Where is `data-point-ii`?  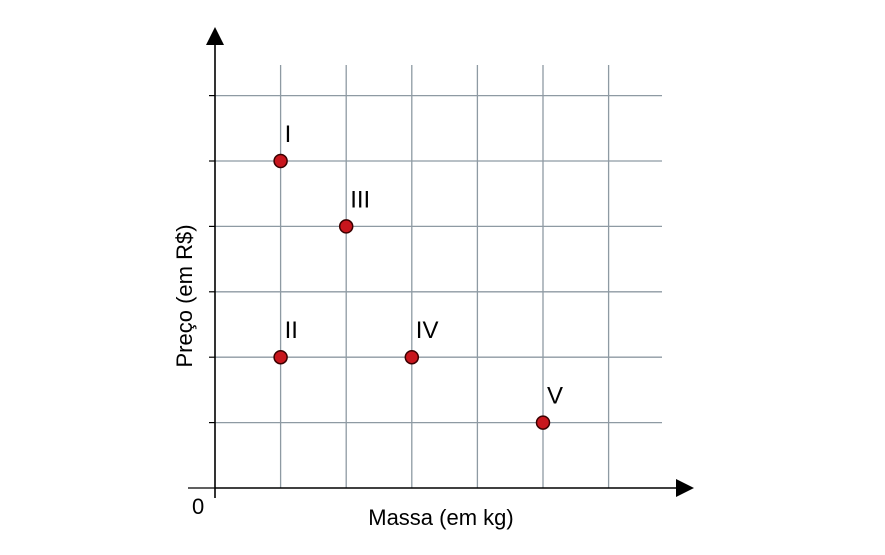
data-point-ii is located at coordinates (280, 357).